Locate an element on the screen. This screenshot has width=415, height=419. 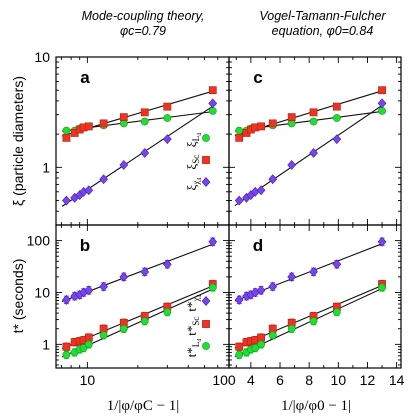
panel-d-letter: d is located at coordinates (258, 245).